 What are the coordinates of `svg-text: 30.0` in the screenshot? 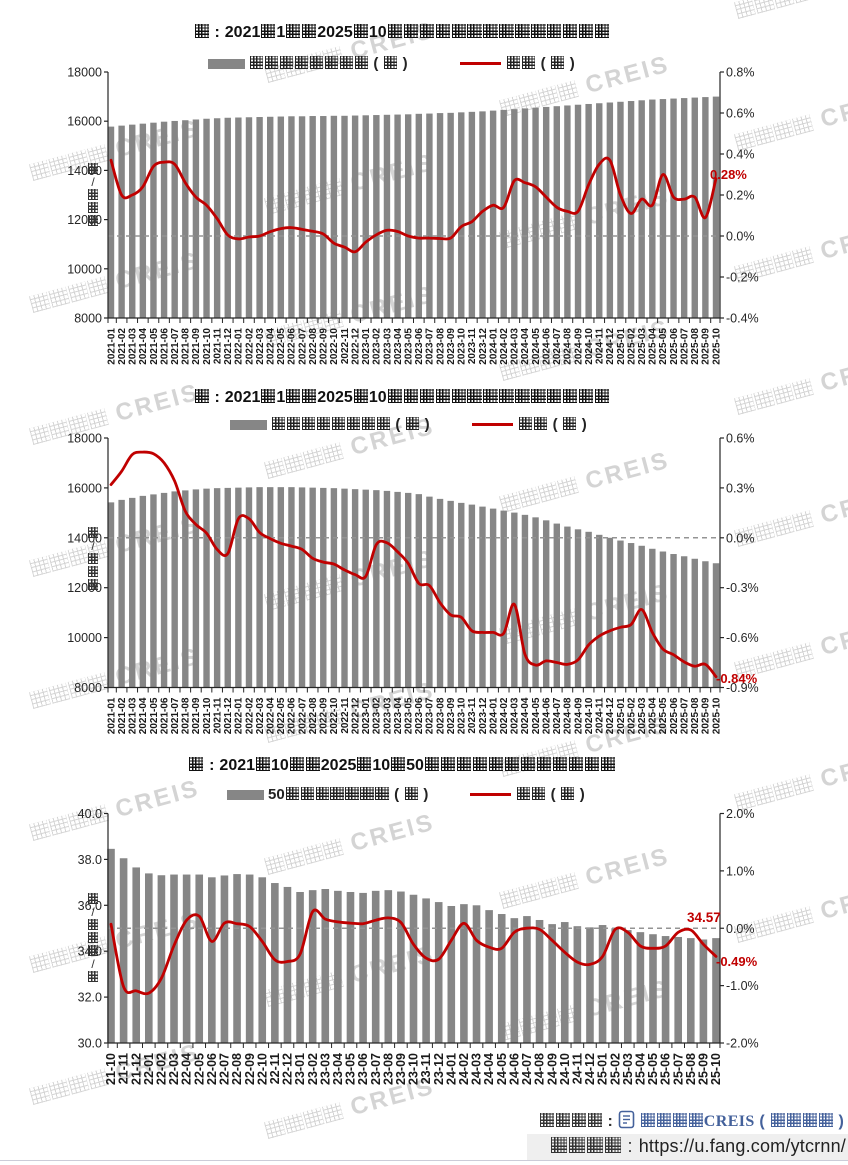 It's located at (90, 1044).